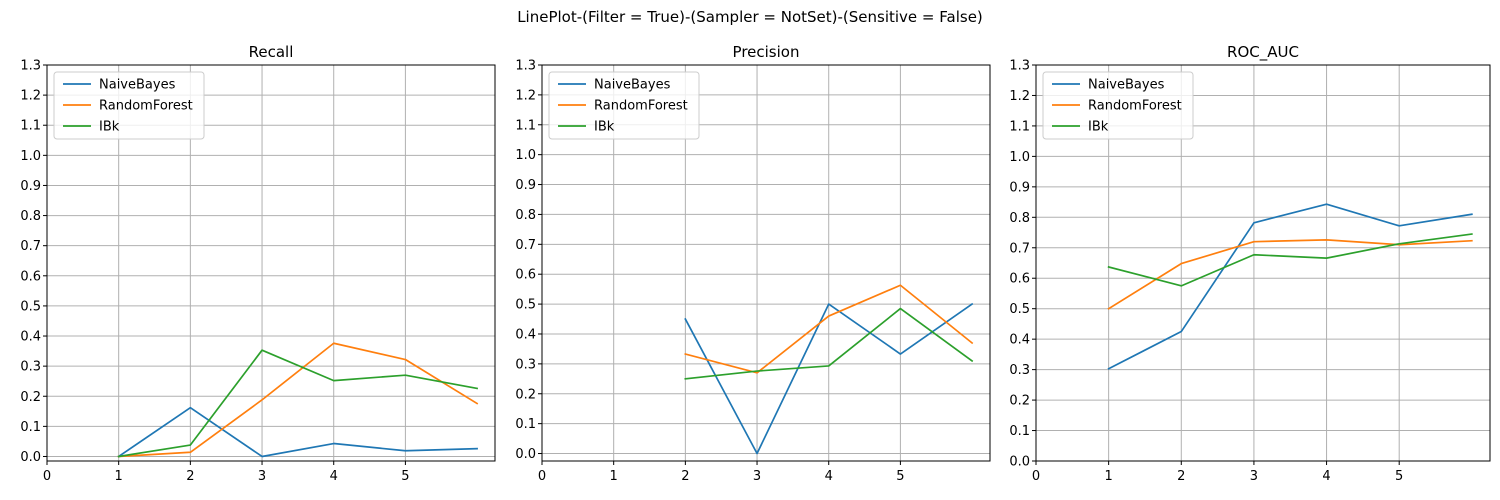  What do you see at coordinates (766, 52) in the screenshot?
I see `panel-title: Precision` at bounding box center [766, 52].